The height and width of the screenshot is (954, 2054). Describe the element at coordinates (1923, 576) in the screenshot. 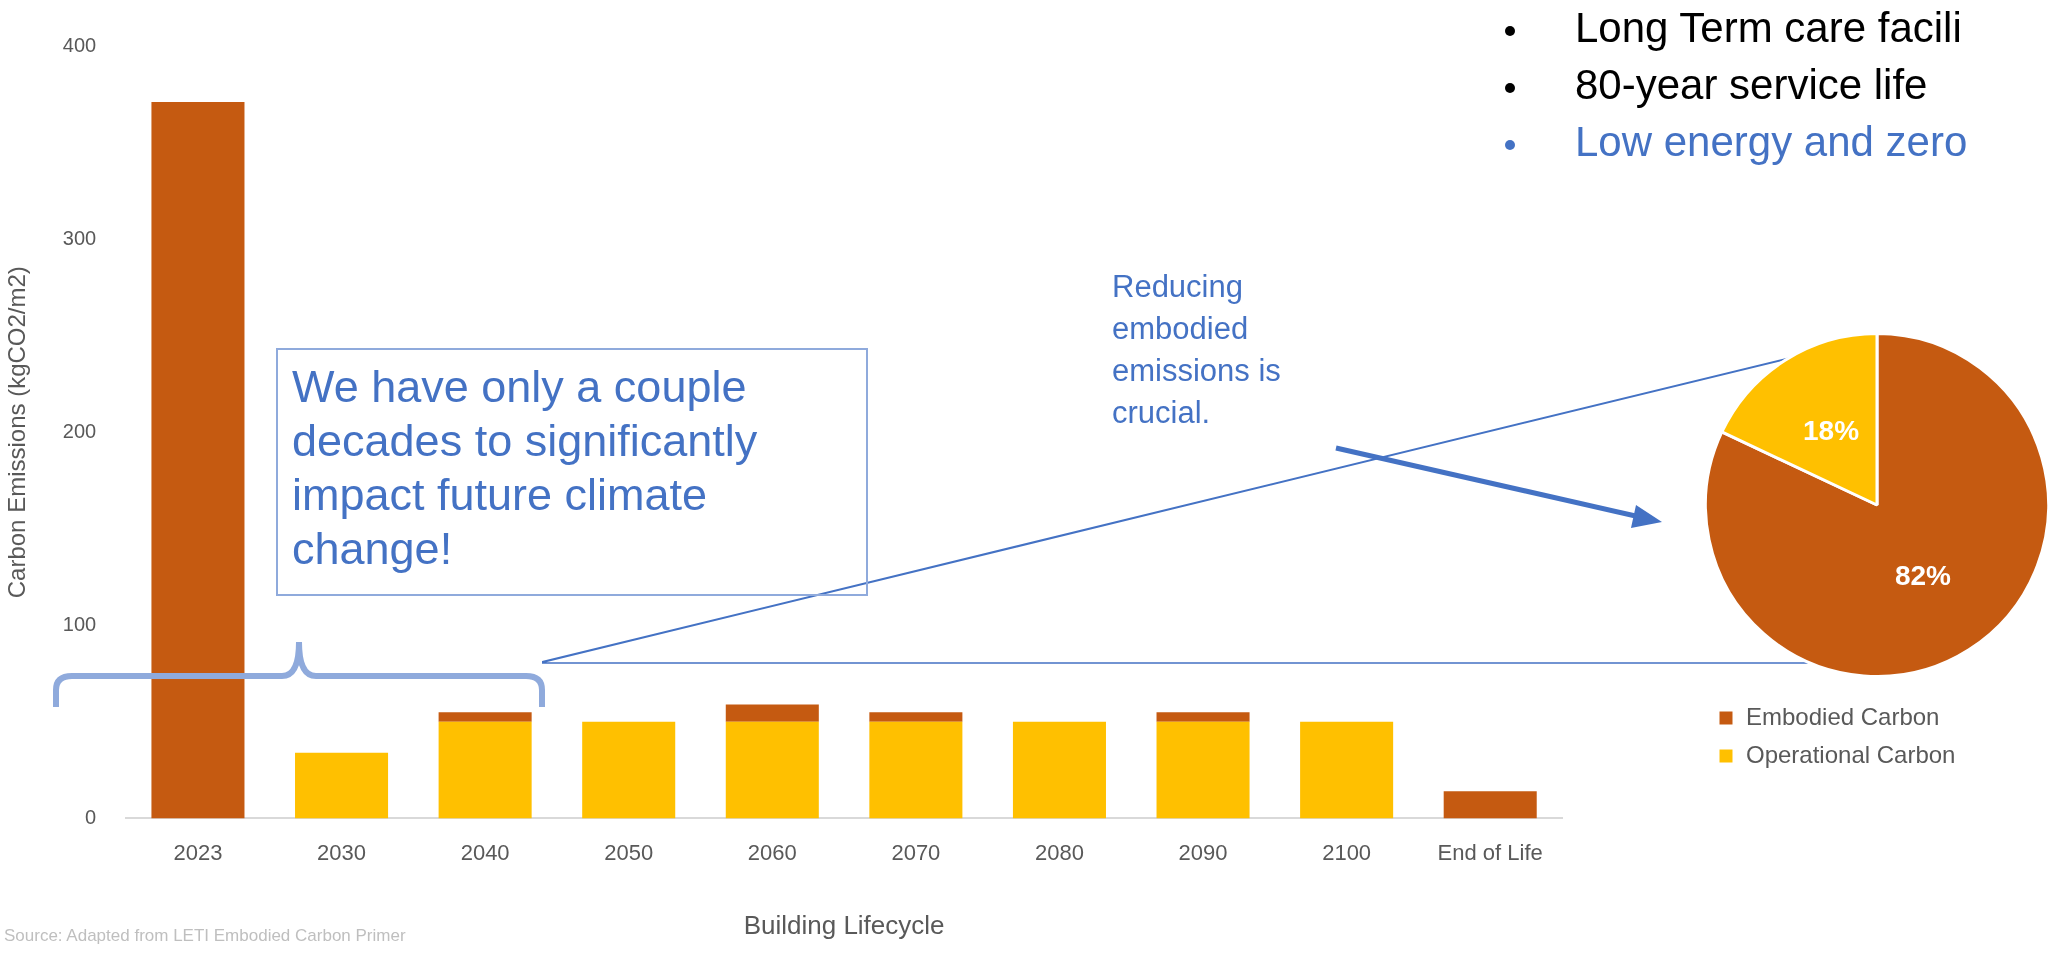

I see `data-label: 82%` at that location.